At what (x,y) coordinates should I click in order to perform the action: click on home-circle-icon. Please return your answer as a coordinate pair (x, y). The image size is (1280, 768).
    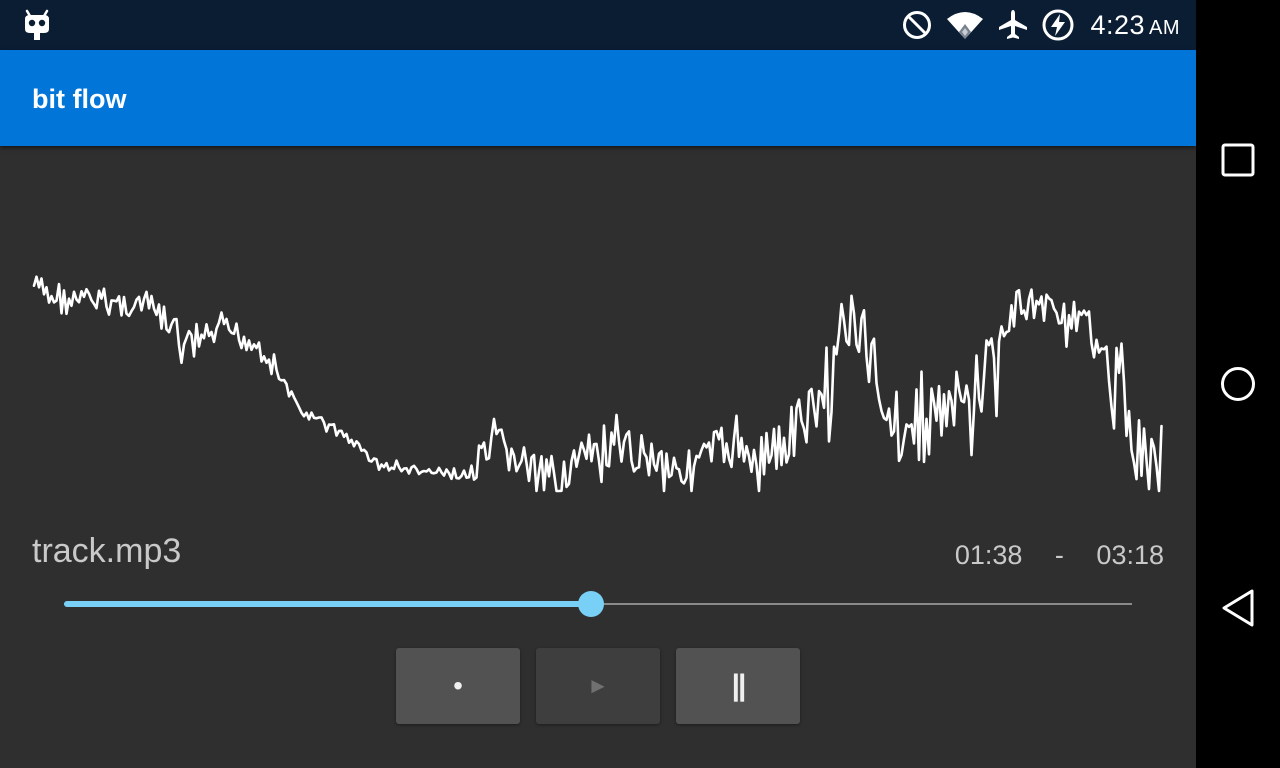
    Looking at the image, I should click on (1238, 384).